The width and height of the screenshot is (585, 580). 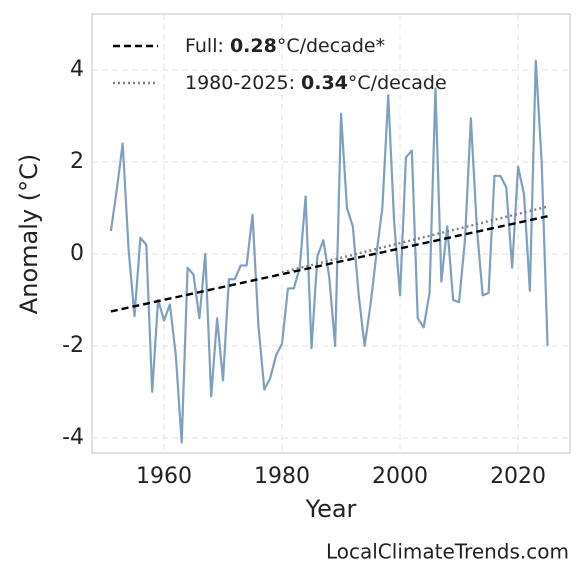 I want to click on legend-label: Full: 0.28°C/decade*, so click(x=285, y=46).